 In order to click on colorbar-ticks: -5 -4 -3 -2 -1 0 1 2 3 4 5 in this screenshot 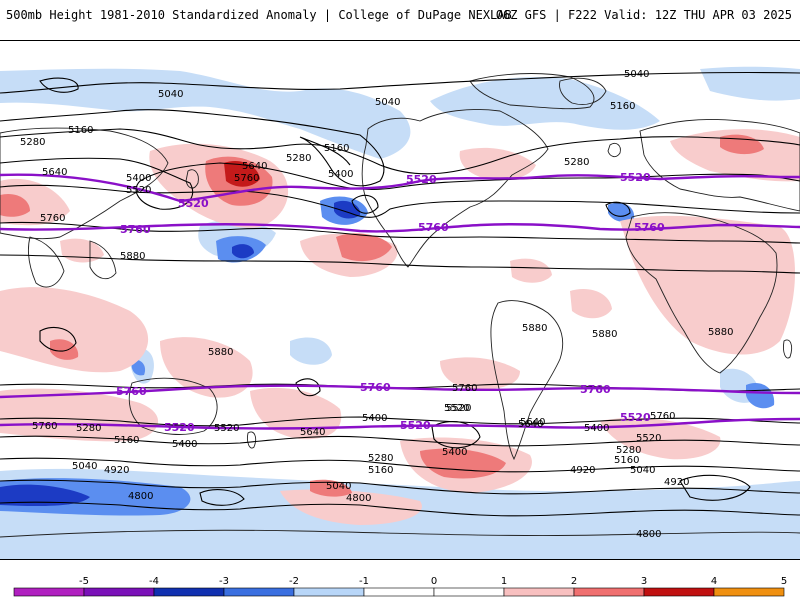, I will do `click(433, 581)`.